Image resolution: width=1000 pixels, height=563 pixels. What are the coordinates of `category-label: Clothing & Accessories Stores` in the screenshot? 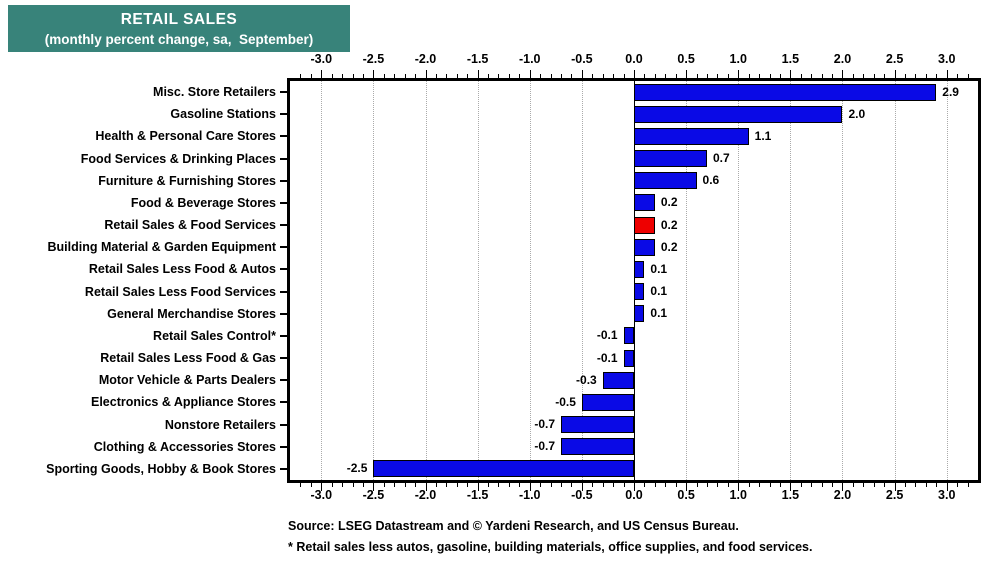 It's located at (184, 446).